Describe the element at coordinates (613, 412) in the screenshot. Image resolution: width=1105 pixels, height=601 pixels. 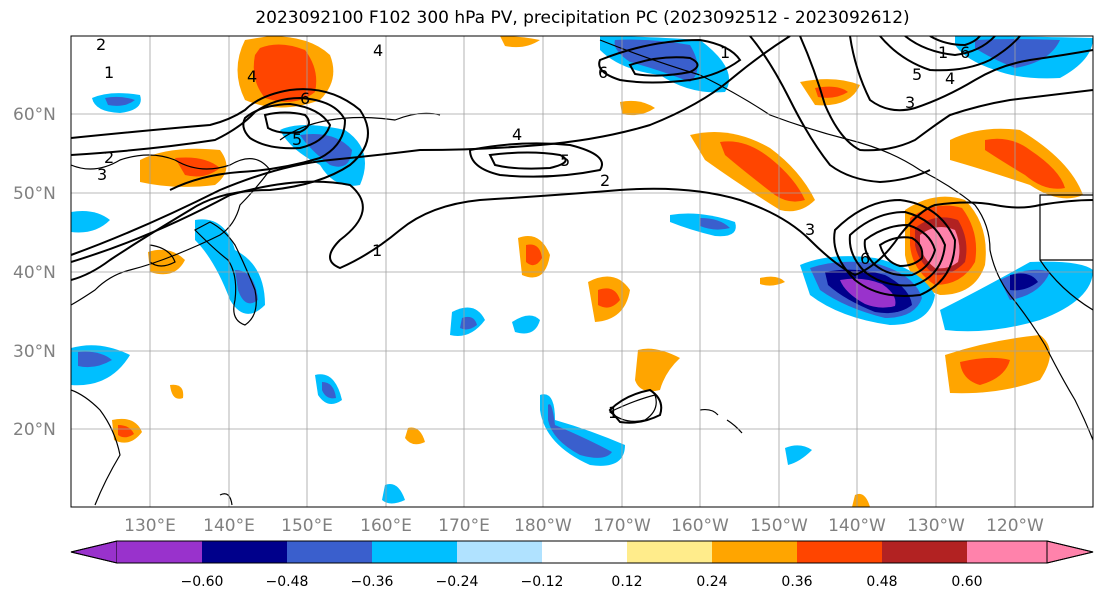
I see `contour-label-1e: 1` at that location.